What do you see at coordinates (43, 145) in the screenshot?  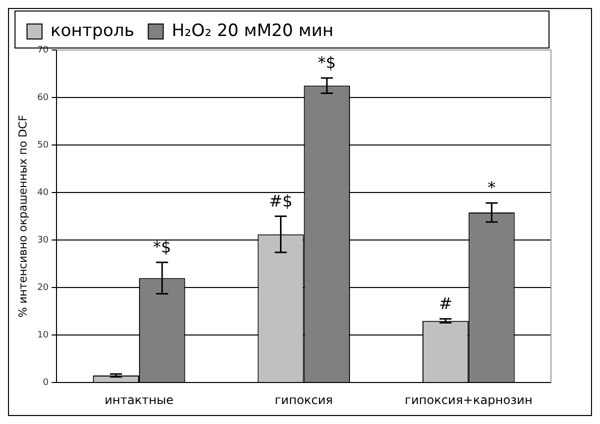 I see `y-tick-label: 50` at bounding box center [43, 145].